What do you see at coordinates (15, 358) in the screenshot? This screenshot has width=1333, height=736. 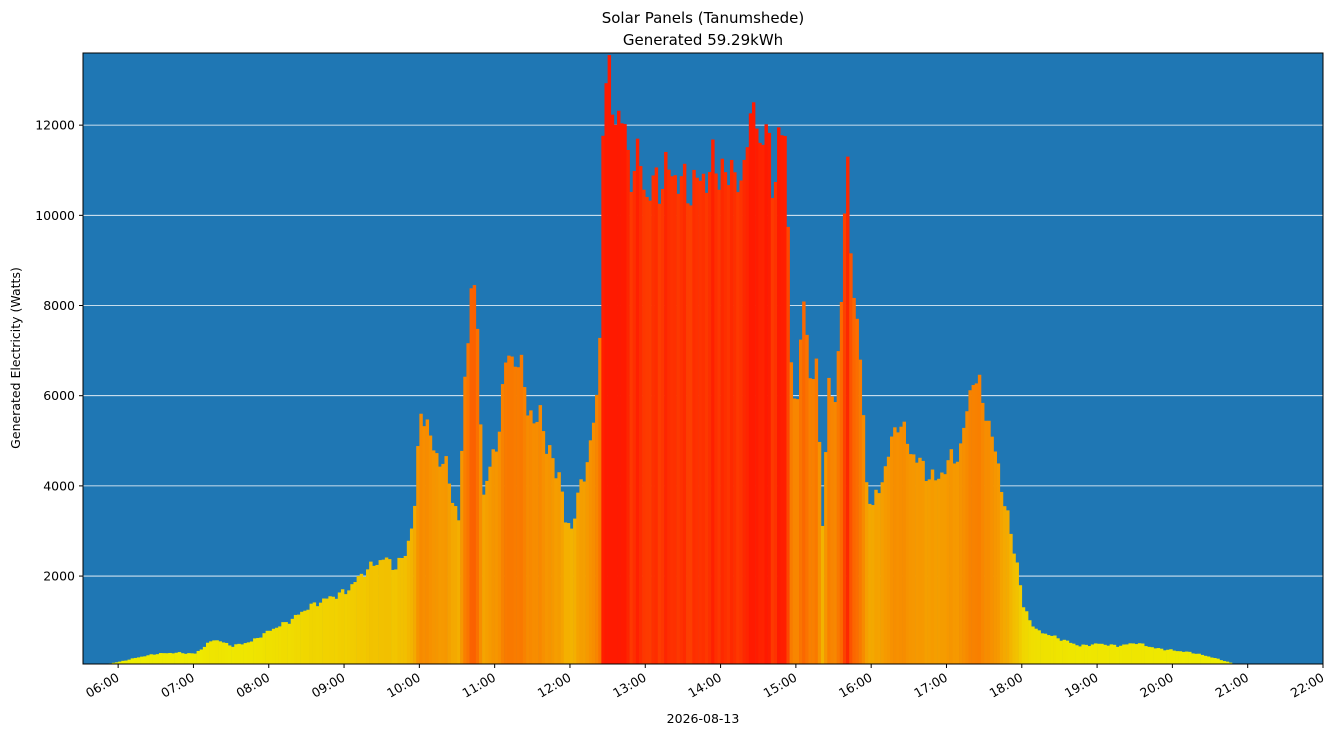 I see `y-axis-label: Generated Electricity (Watts)` at bounding box center [15, 358].